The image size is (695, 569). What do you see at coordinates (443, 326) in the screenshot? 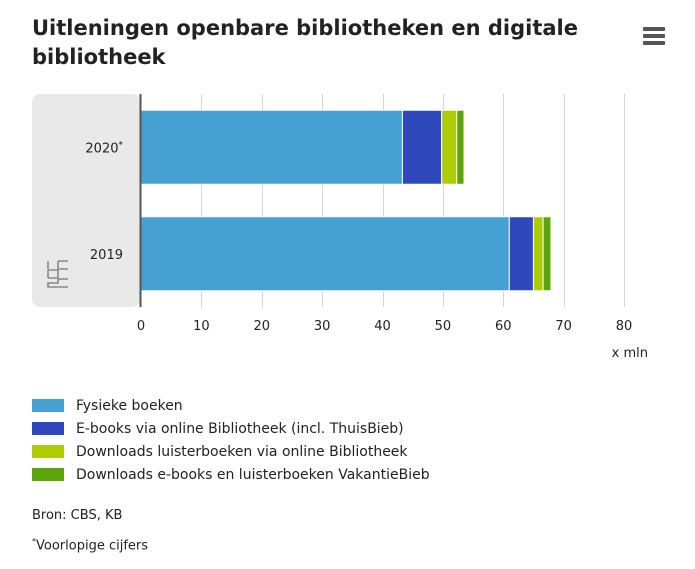
I see `x-tick-label: 50` at bounding box center [443, 326].